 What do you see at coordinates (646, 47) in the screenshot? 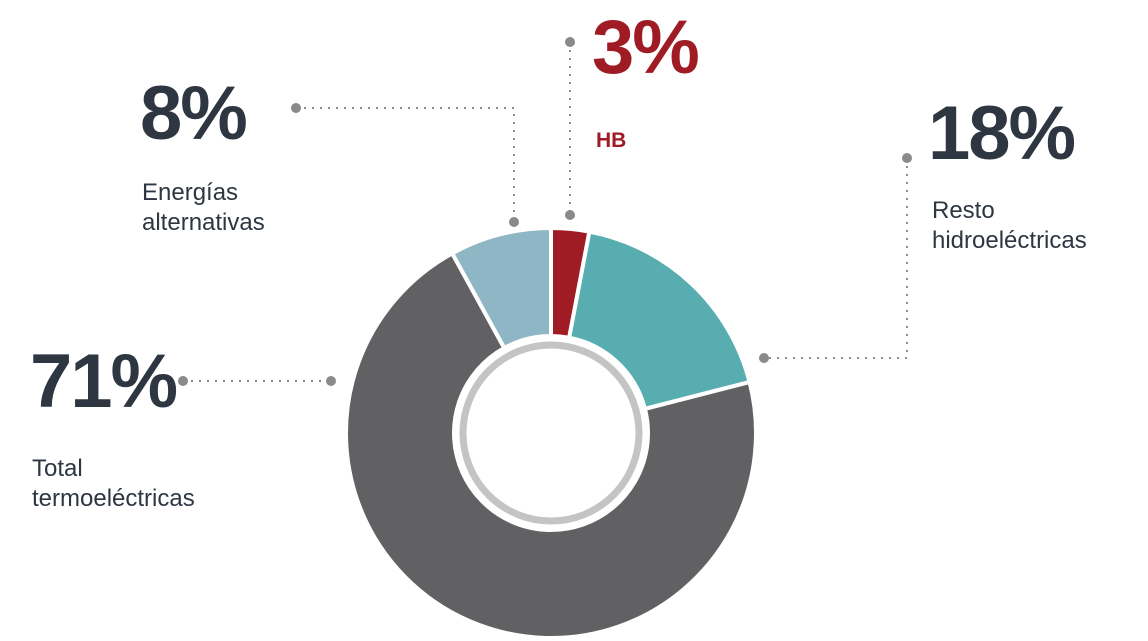
I see `value-label: 3%` at bounding box center [646, 47].